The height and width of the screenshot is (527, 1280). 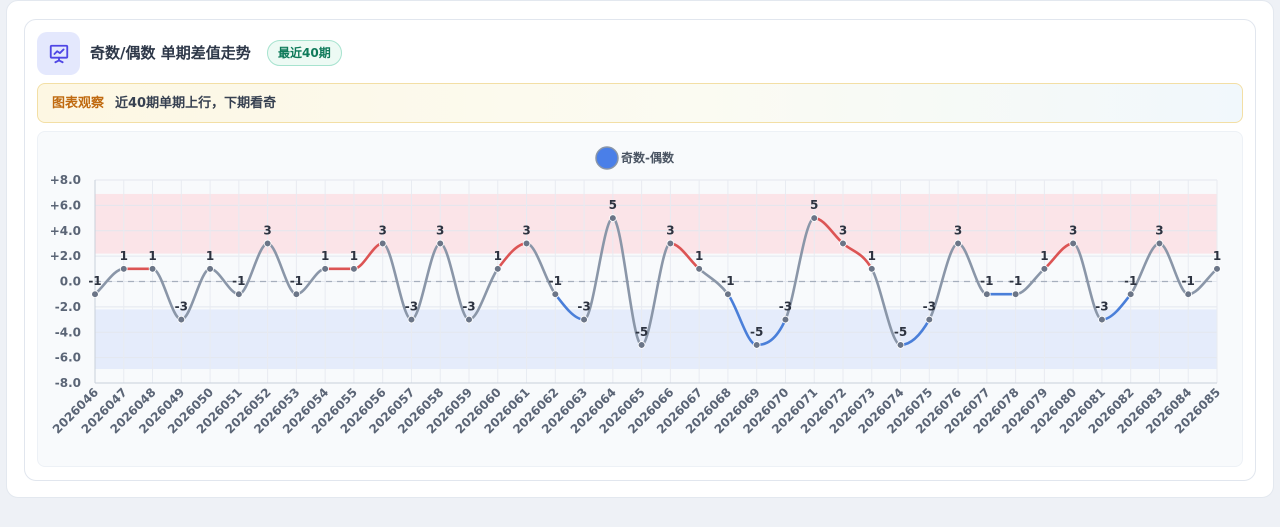 What do you see at coordinates (68, 307) in the screenshot?
I see `y-tick-label: -2.0` at bounding box center [68, 307].